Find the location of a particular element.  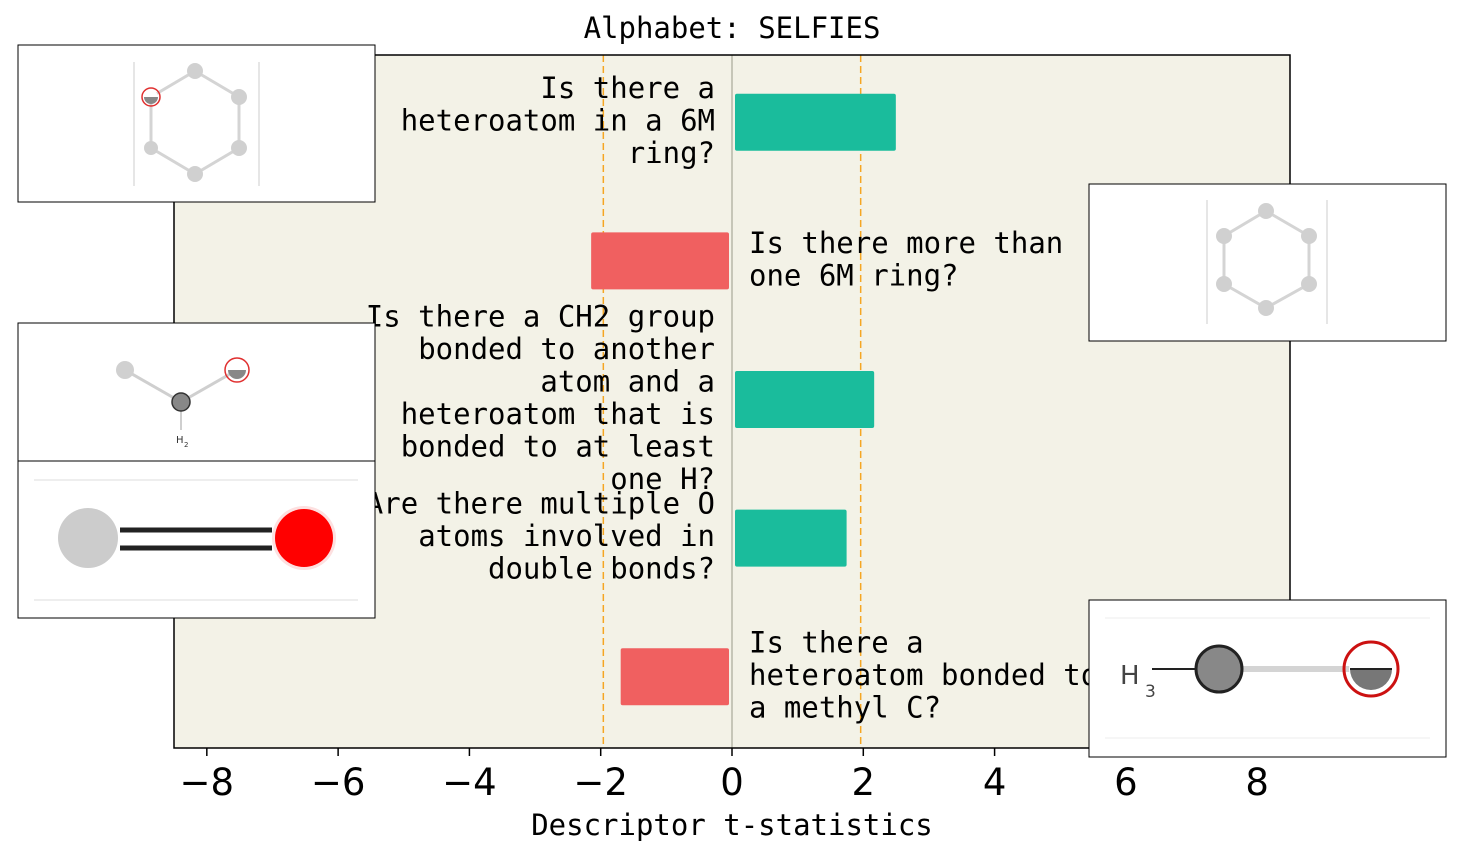

methyl-h-subscript: 3 is located at coordinates (1150, 692).